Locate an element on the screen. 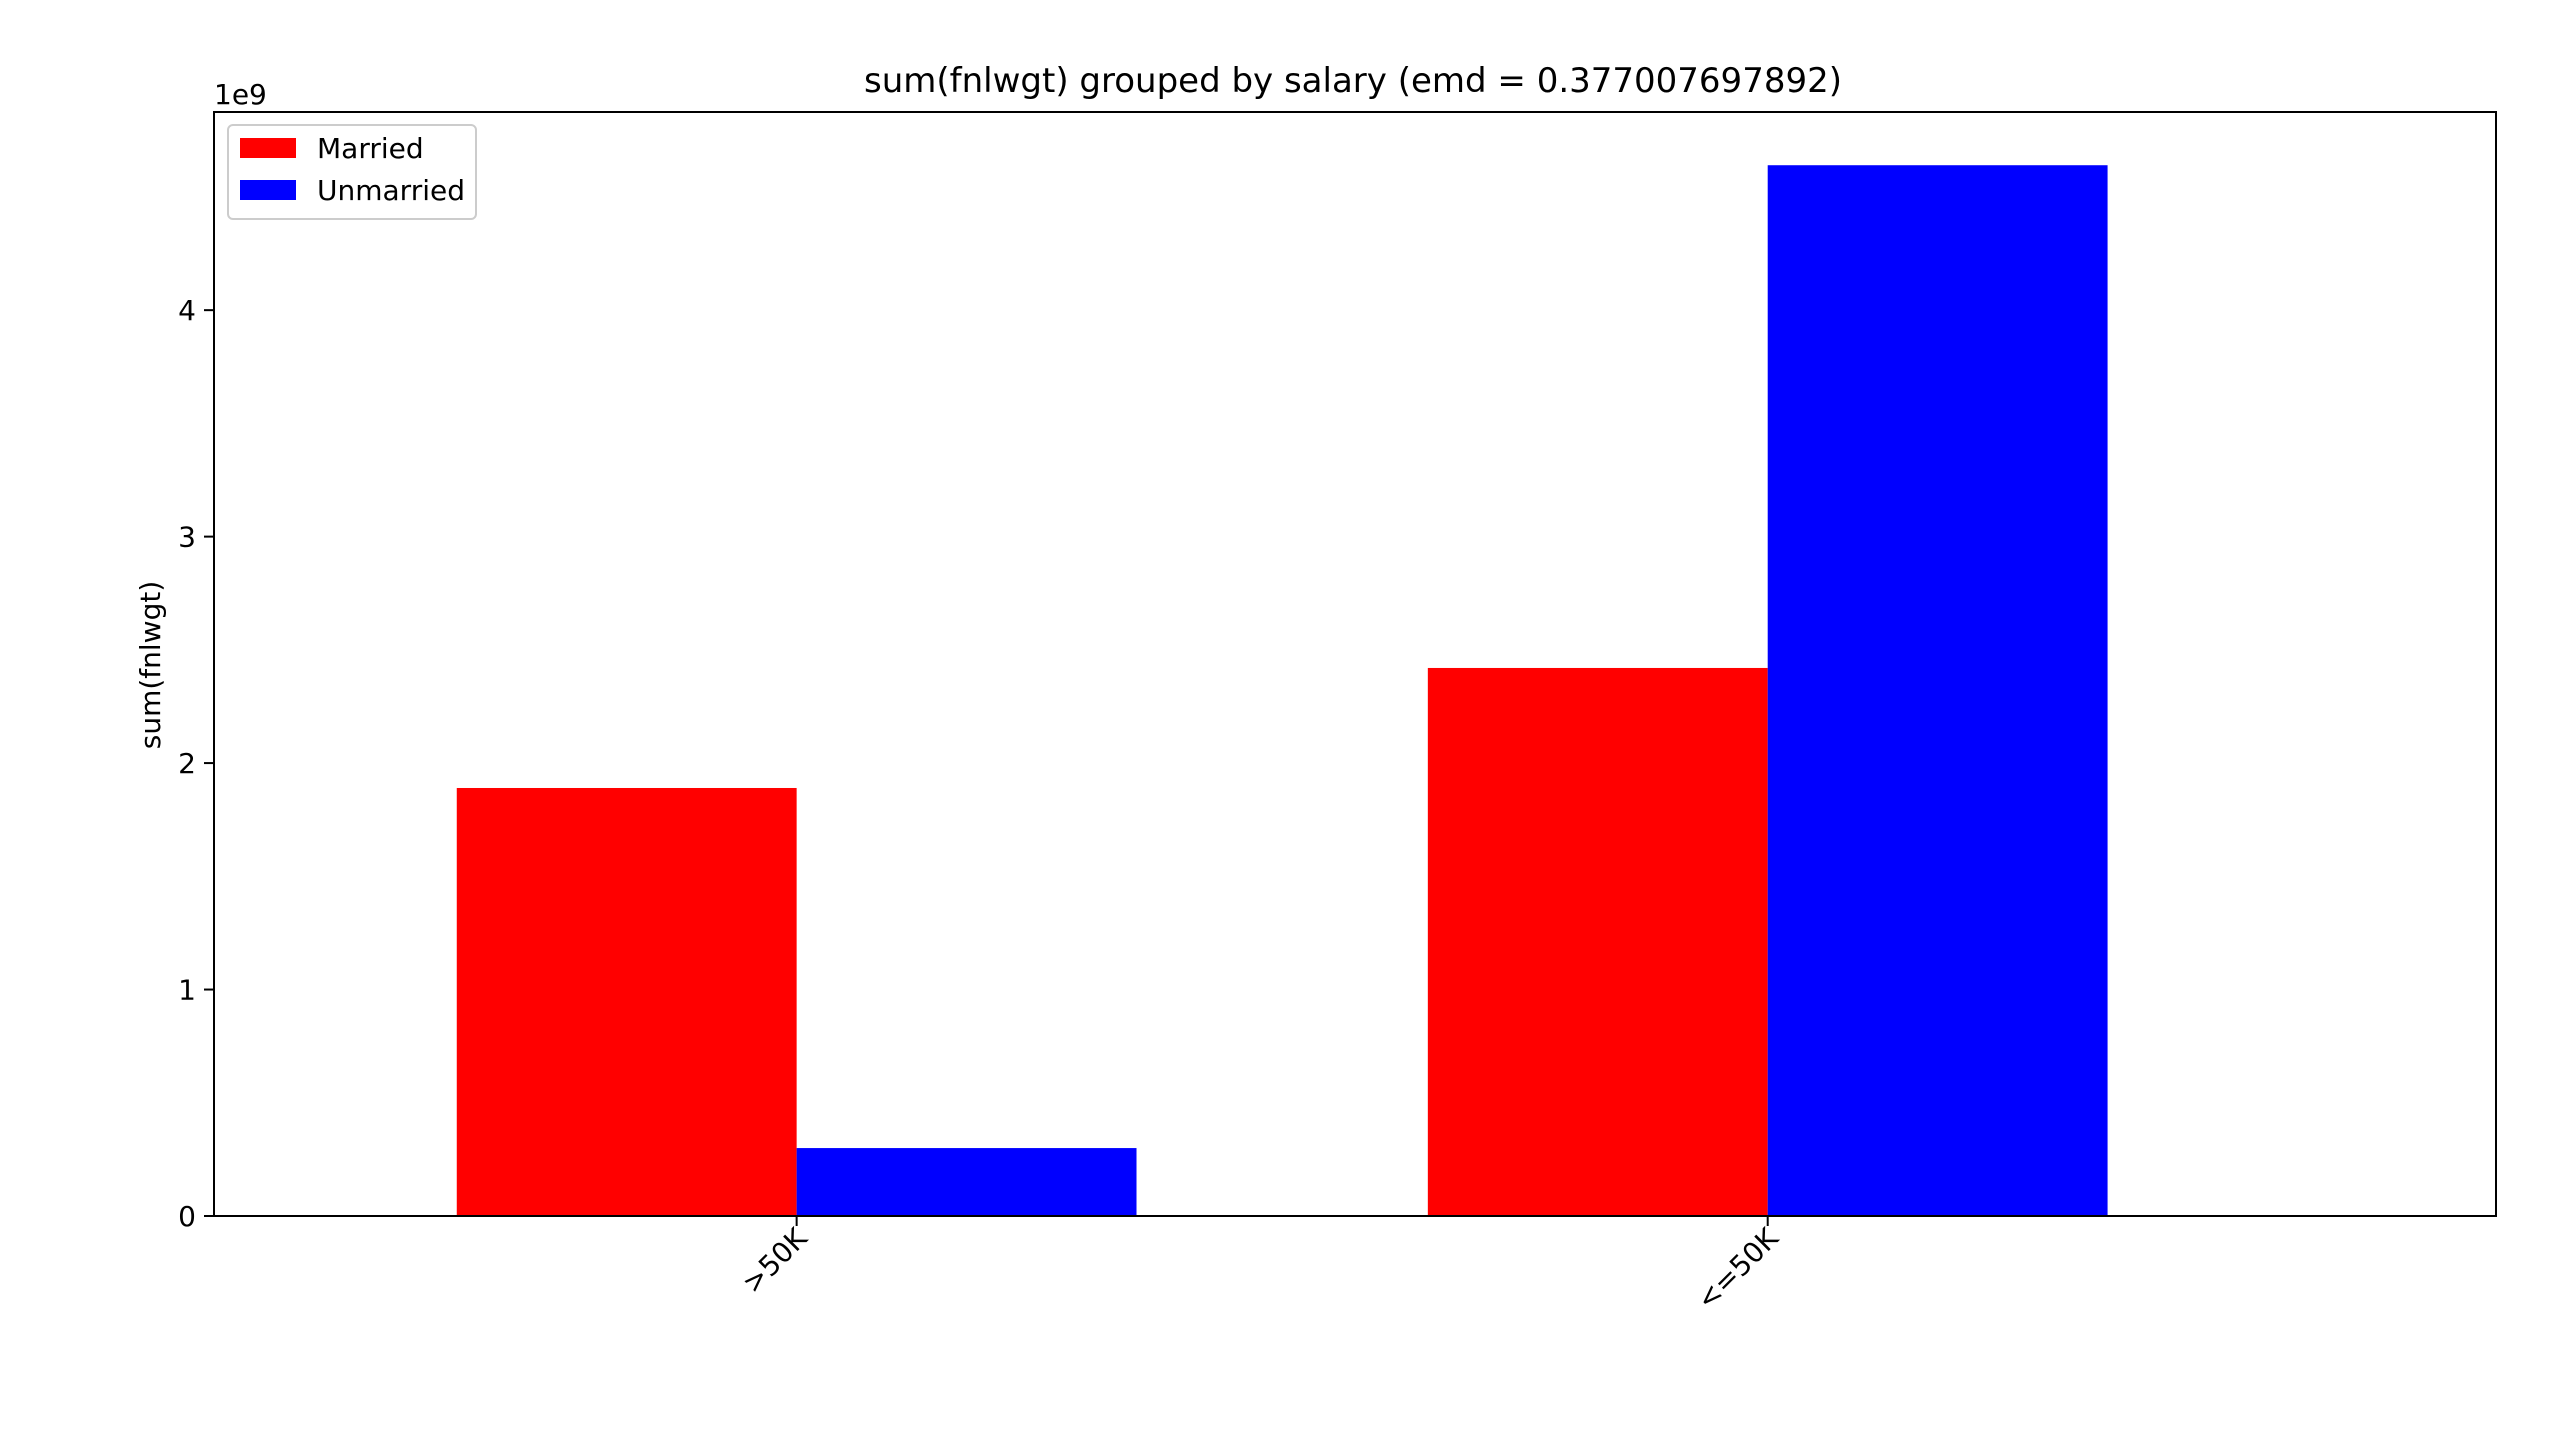 The width and height of the screenshot is (2560, 1434). legend-swatch-unmarried is located at coordinates (268, 190).